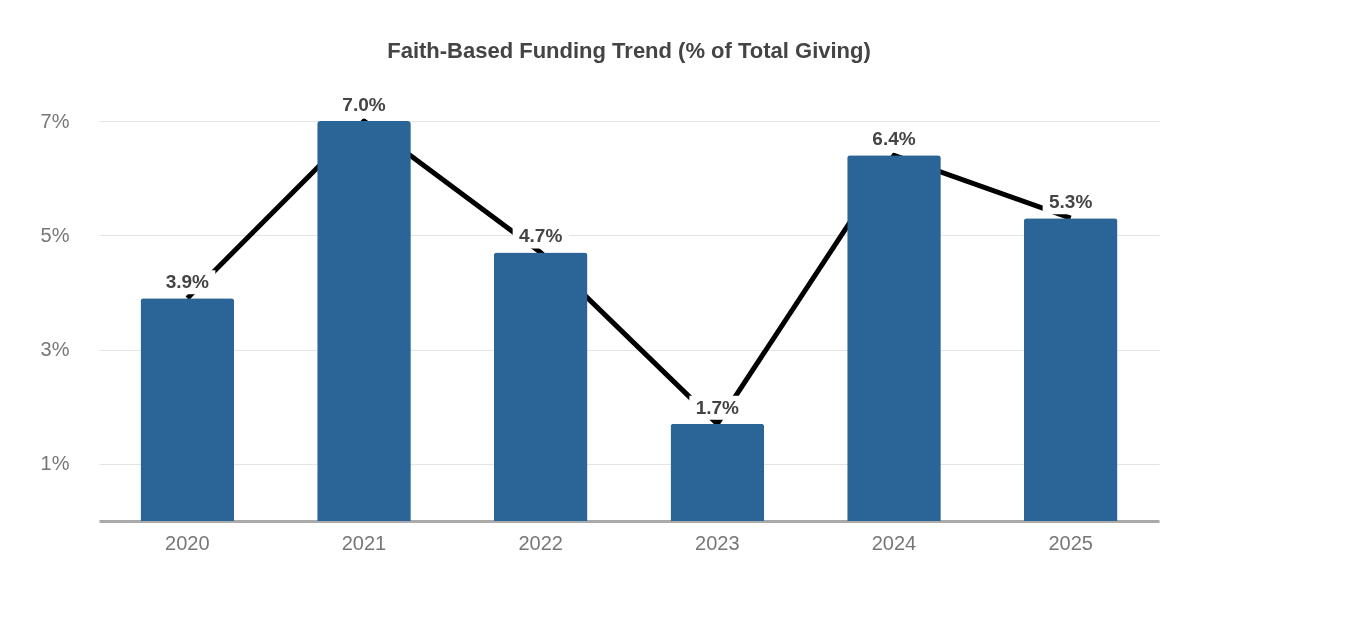 The height and width of the screenshot is (626, 1372). What do you see at coordinates (541, 236) in the screenshot?
I see `data-label: 4.7%` at bounding box center [541, 236].